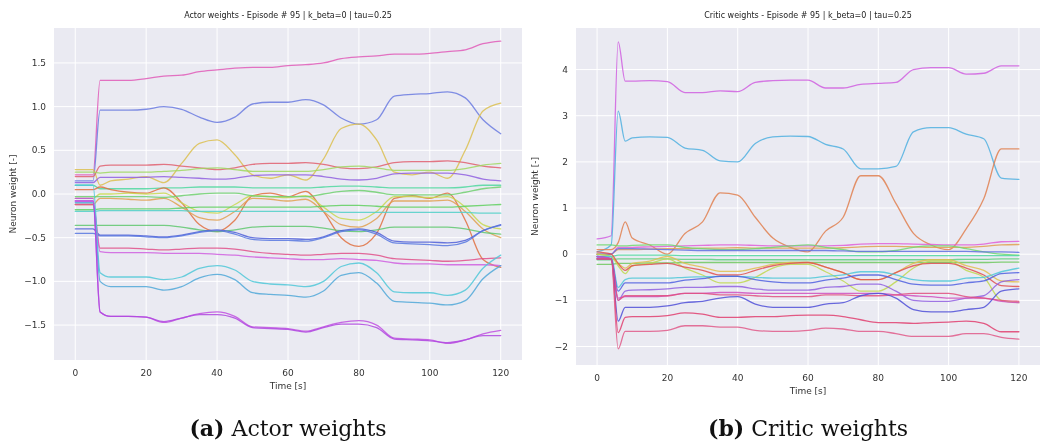  I want to click on y-tick-label: −0.5, so click(35, 237).